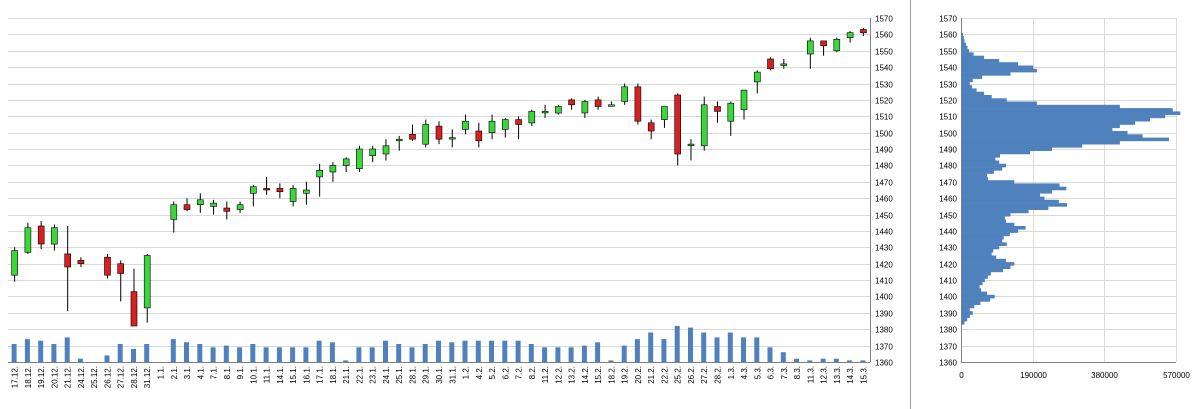 Image resolution: width=1198 pixels, height=409 pixels. What do you see at coordinates (611, 375) in the screenshot?
I see `x-tick-label: 18.2.` at bounding box center [611, 375].